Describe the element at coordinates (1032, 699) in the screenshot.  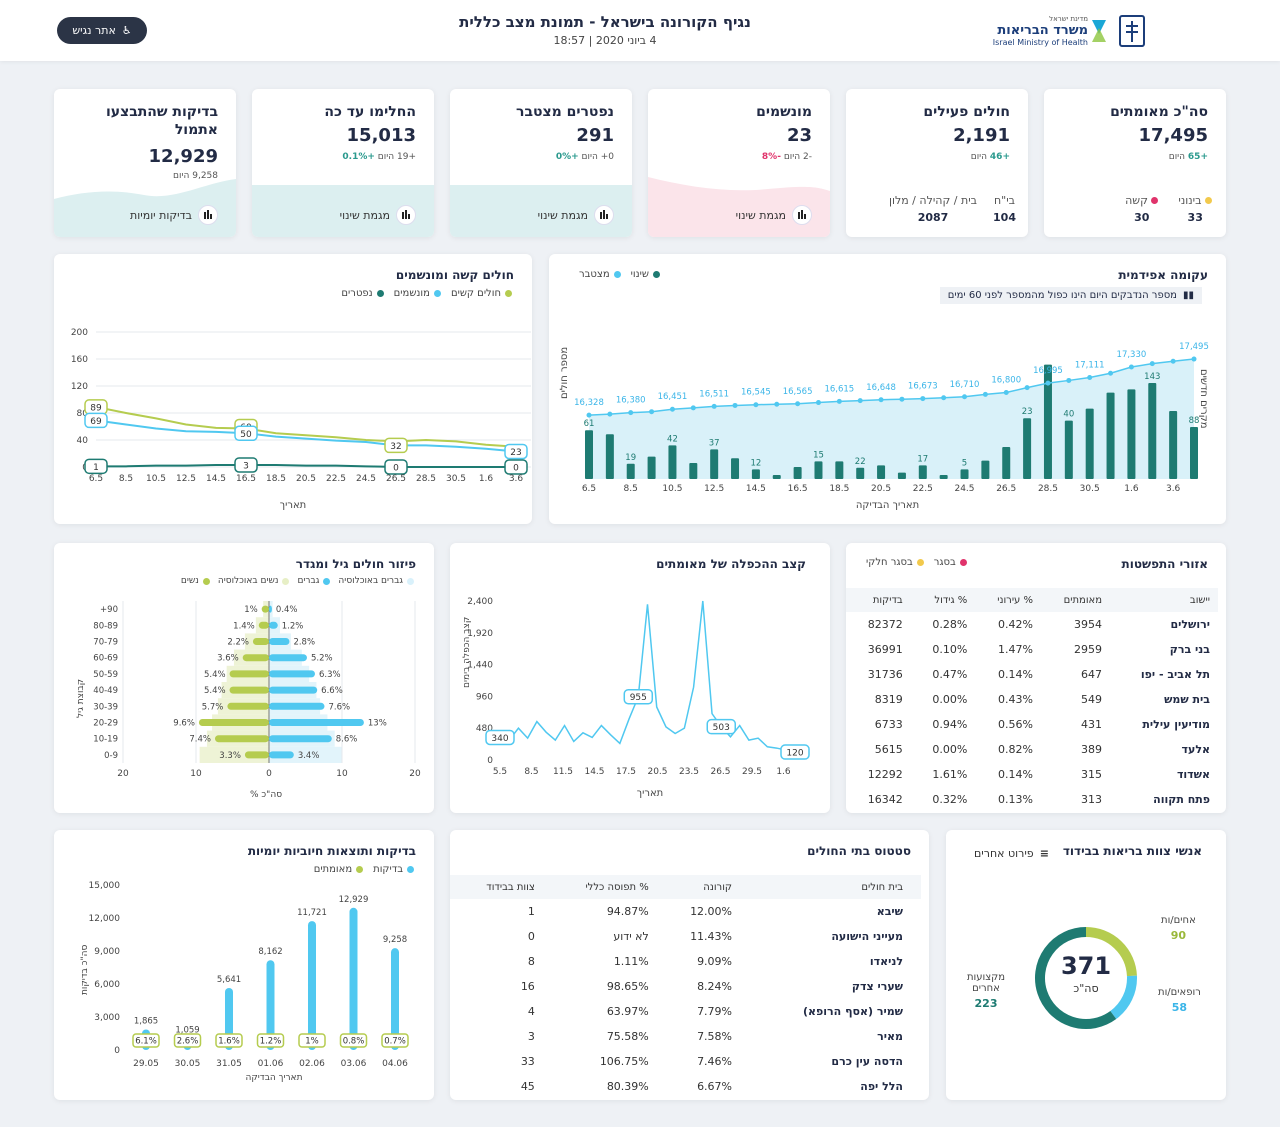
I see `region-row: בית שמש 549 0.43% 0.00% 8319` at that location.